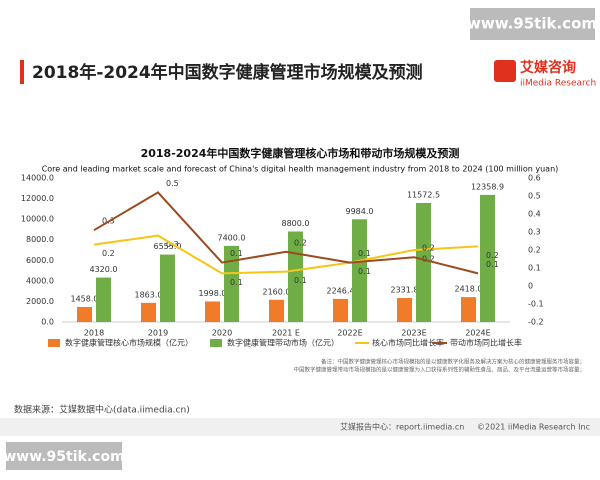 The width and height of the screenshot is (600, 480). I want to click on bar-value-label: 6555.0, so click(168, 246).